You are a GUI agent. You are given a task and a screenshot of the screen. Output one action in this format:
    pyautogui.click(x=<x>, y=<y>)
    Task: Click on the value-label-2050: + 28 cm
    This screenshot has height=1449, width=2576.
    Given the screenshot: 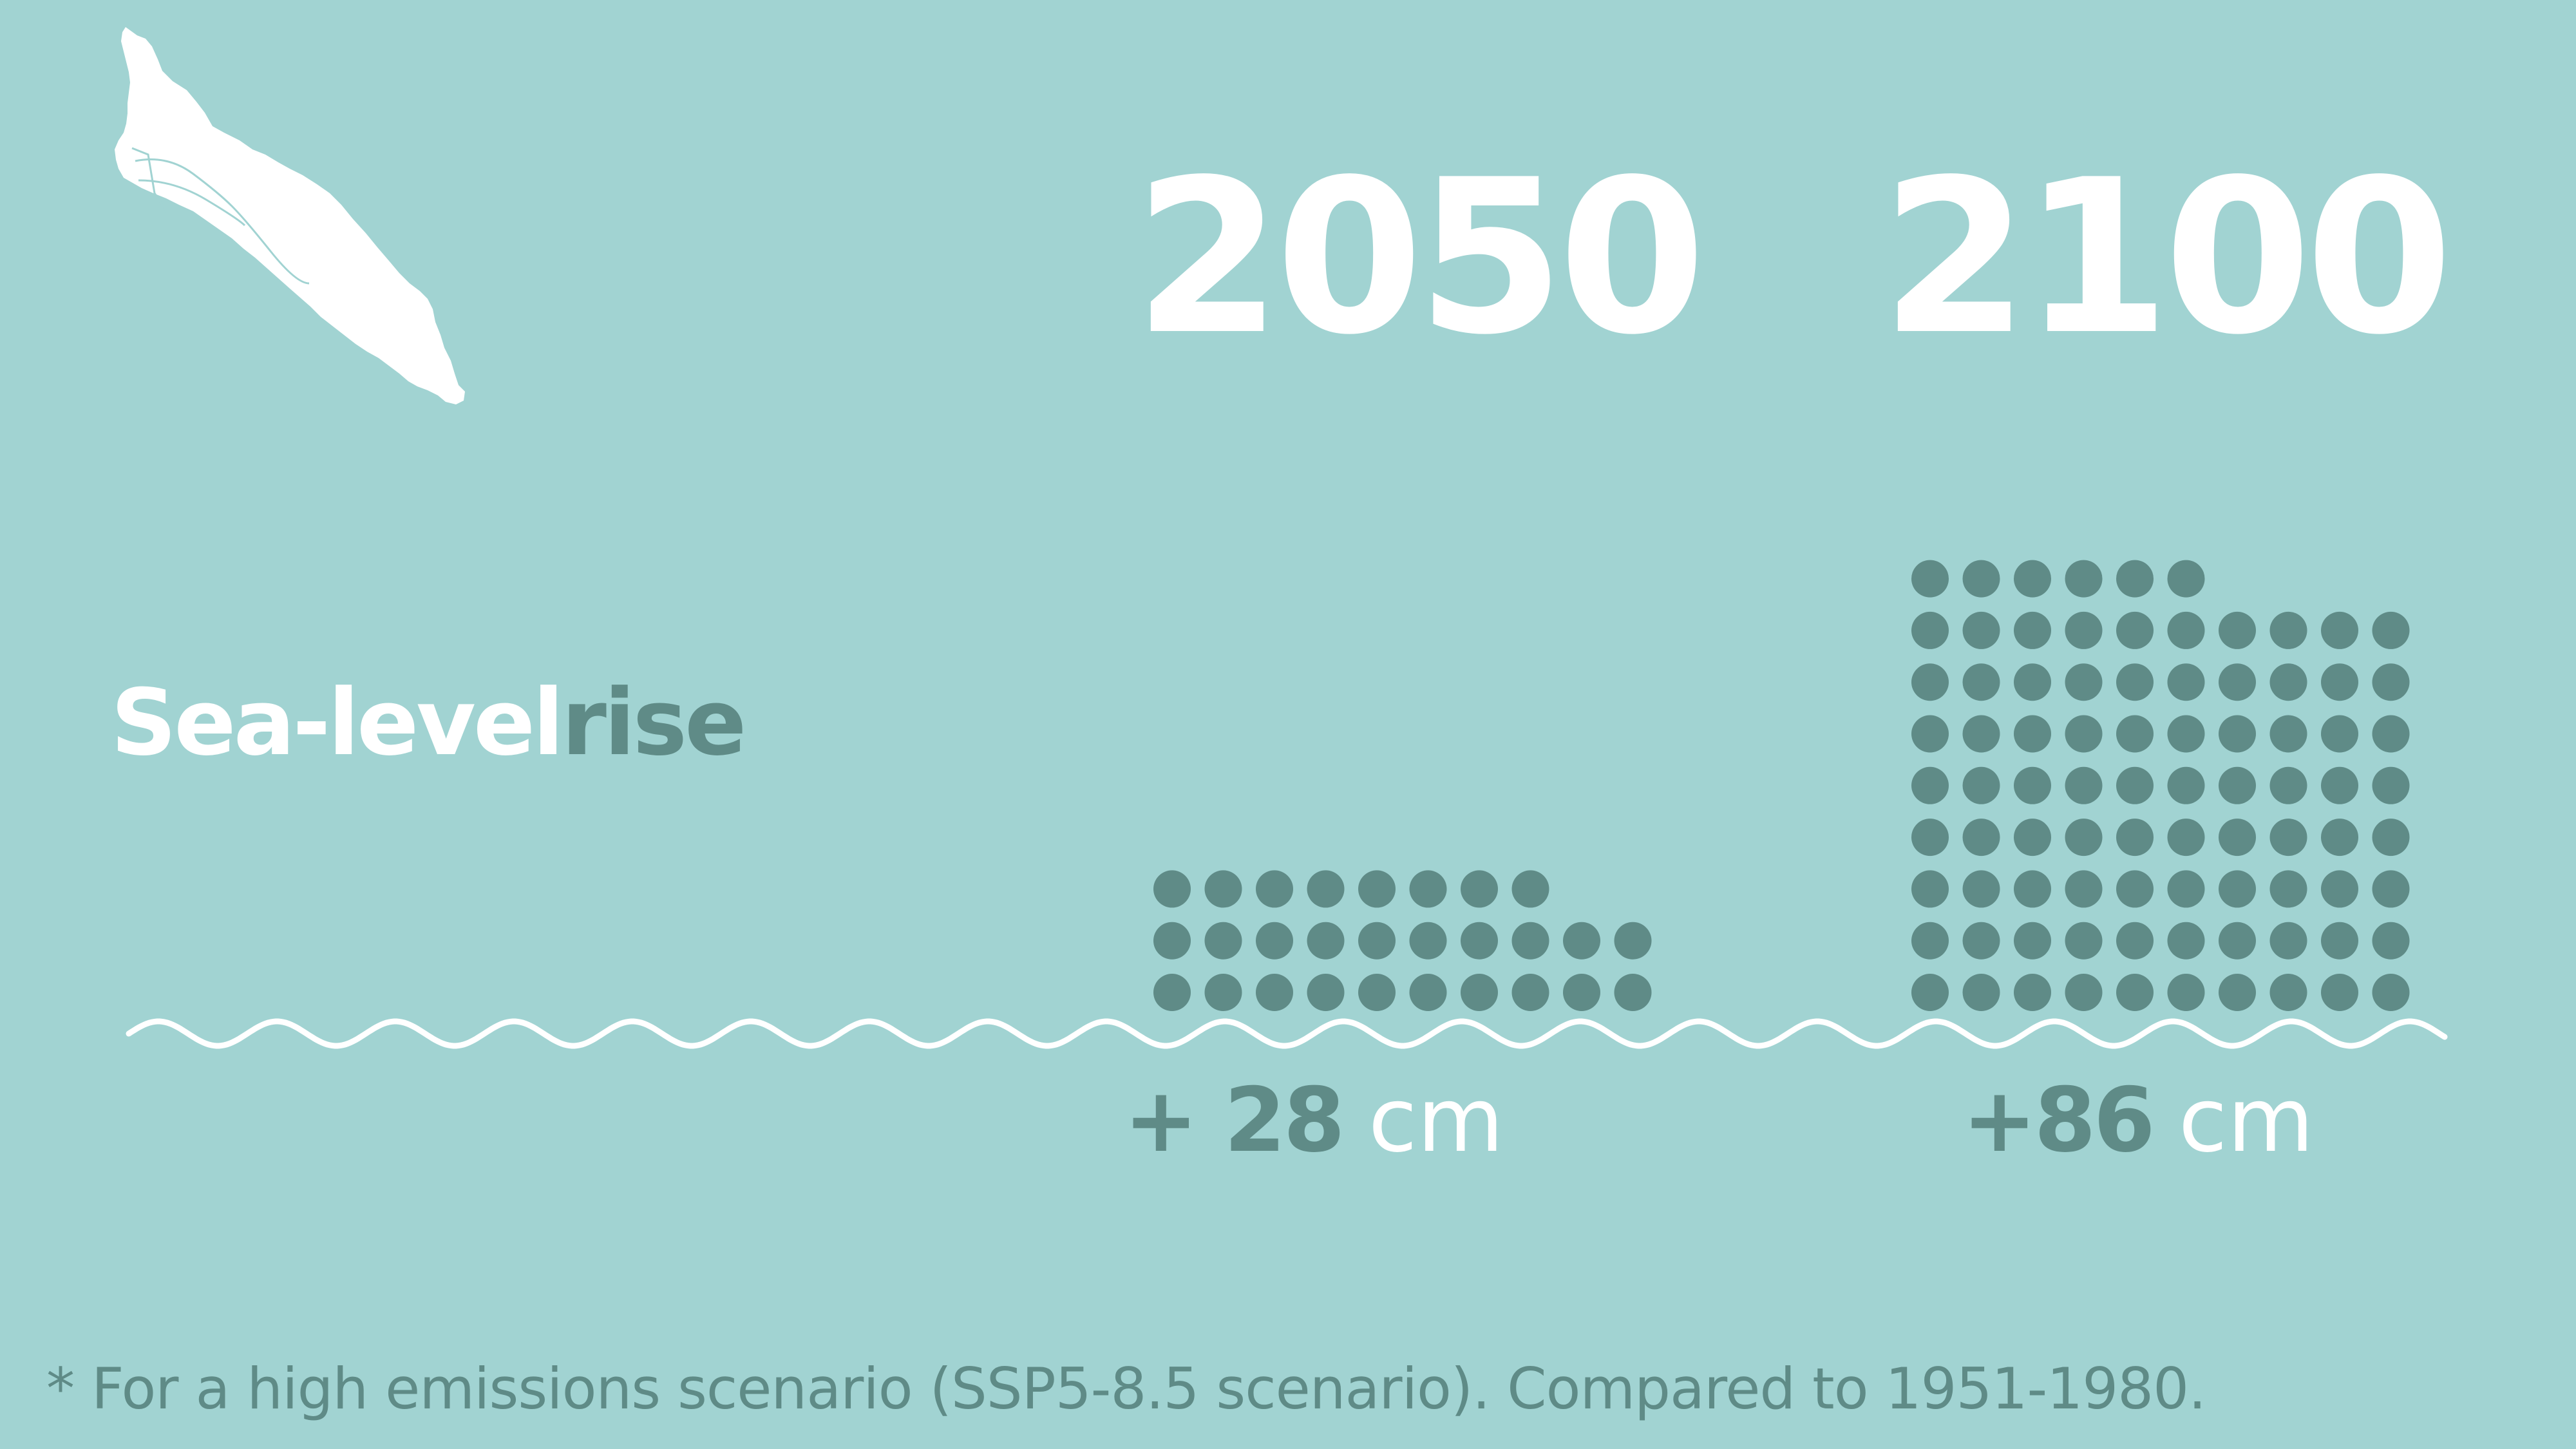 What is the action you would take?
    pyautogui.click(x=1314, y=1121)
    